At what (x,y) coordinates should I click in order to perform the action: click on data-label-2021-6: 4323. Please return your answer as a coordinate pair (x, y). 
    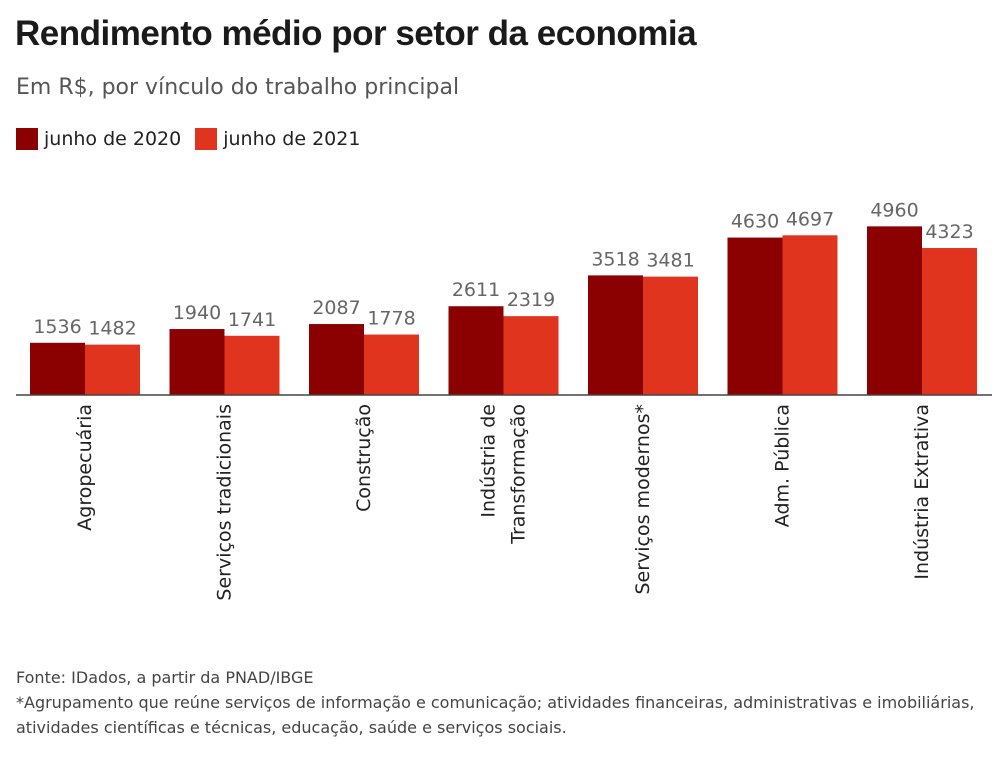
    Looking at the image, I should click on (949, 232).